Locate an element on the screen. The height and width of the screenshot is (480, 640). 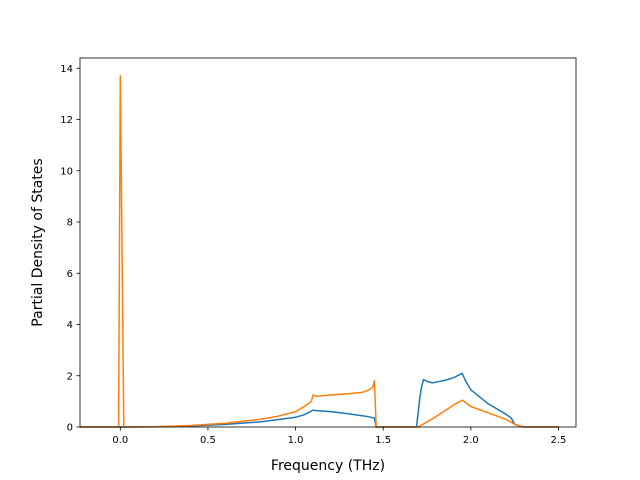
x-axis: 0.0 0.5 1.0 1.5 2.0 2.5 is located at coordinates (339, 436).